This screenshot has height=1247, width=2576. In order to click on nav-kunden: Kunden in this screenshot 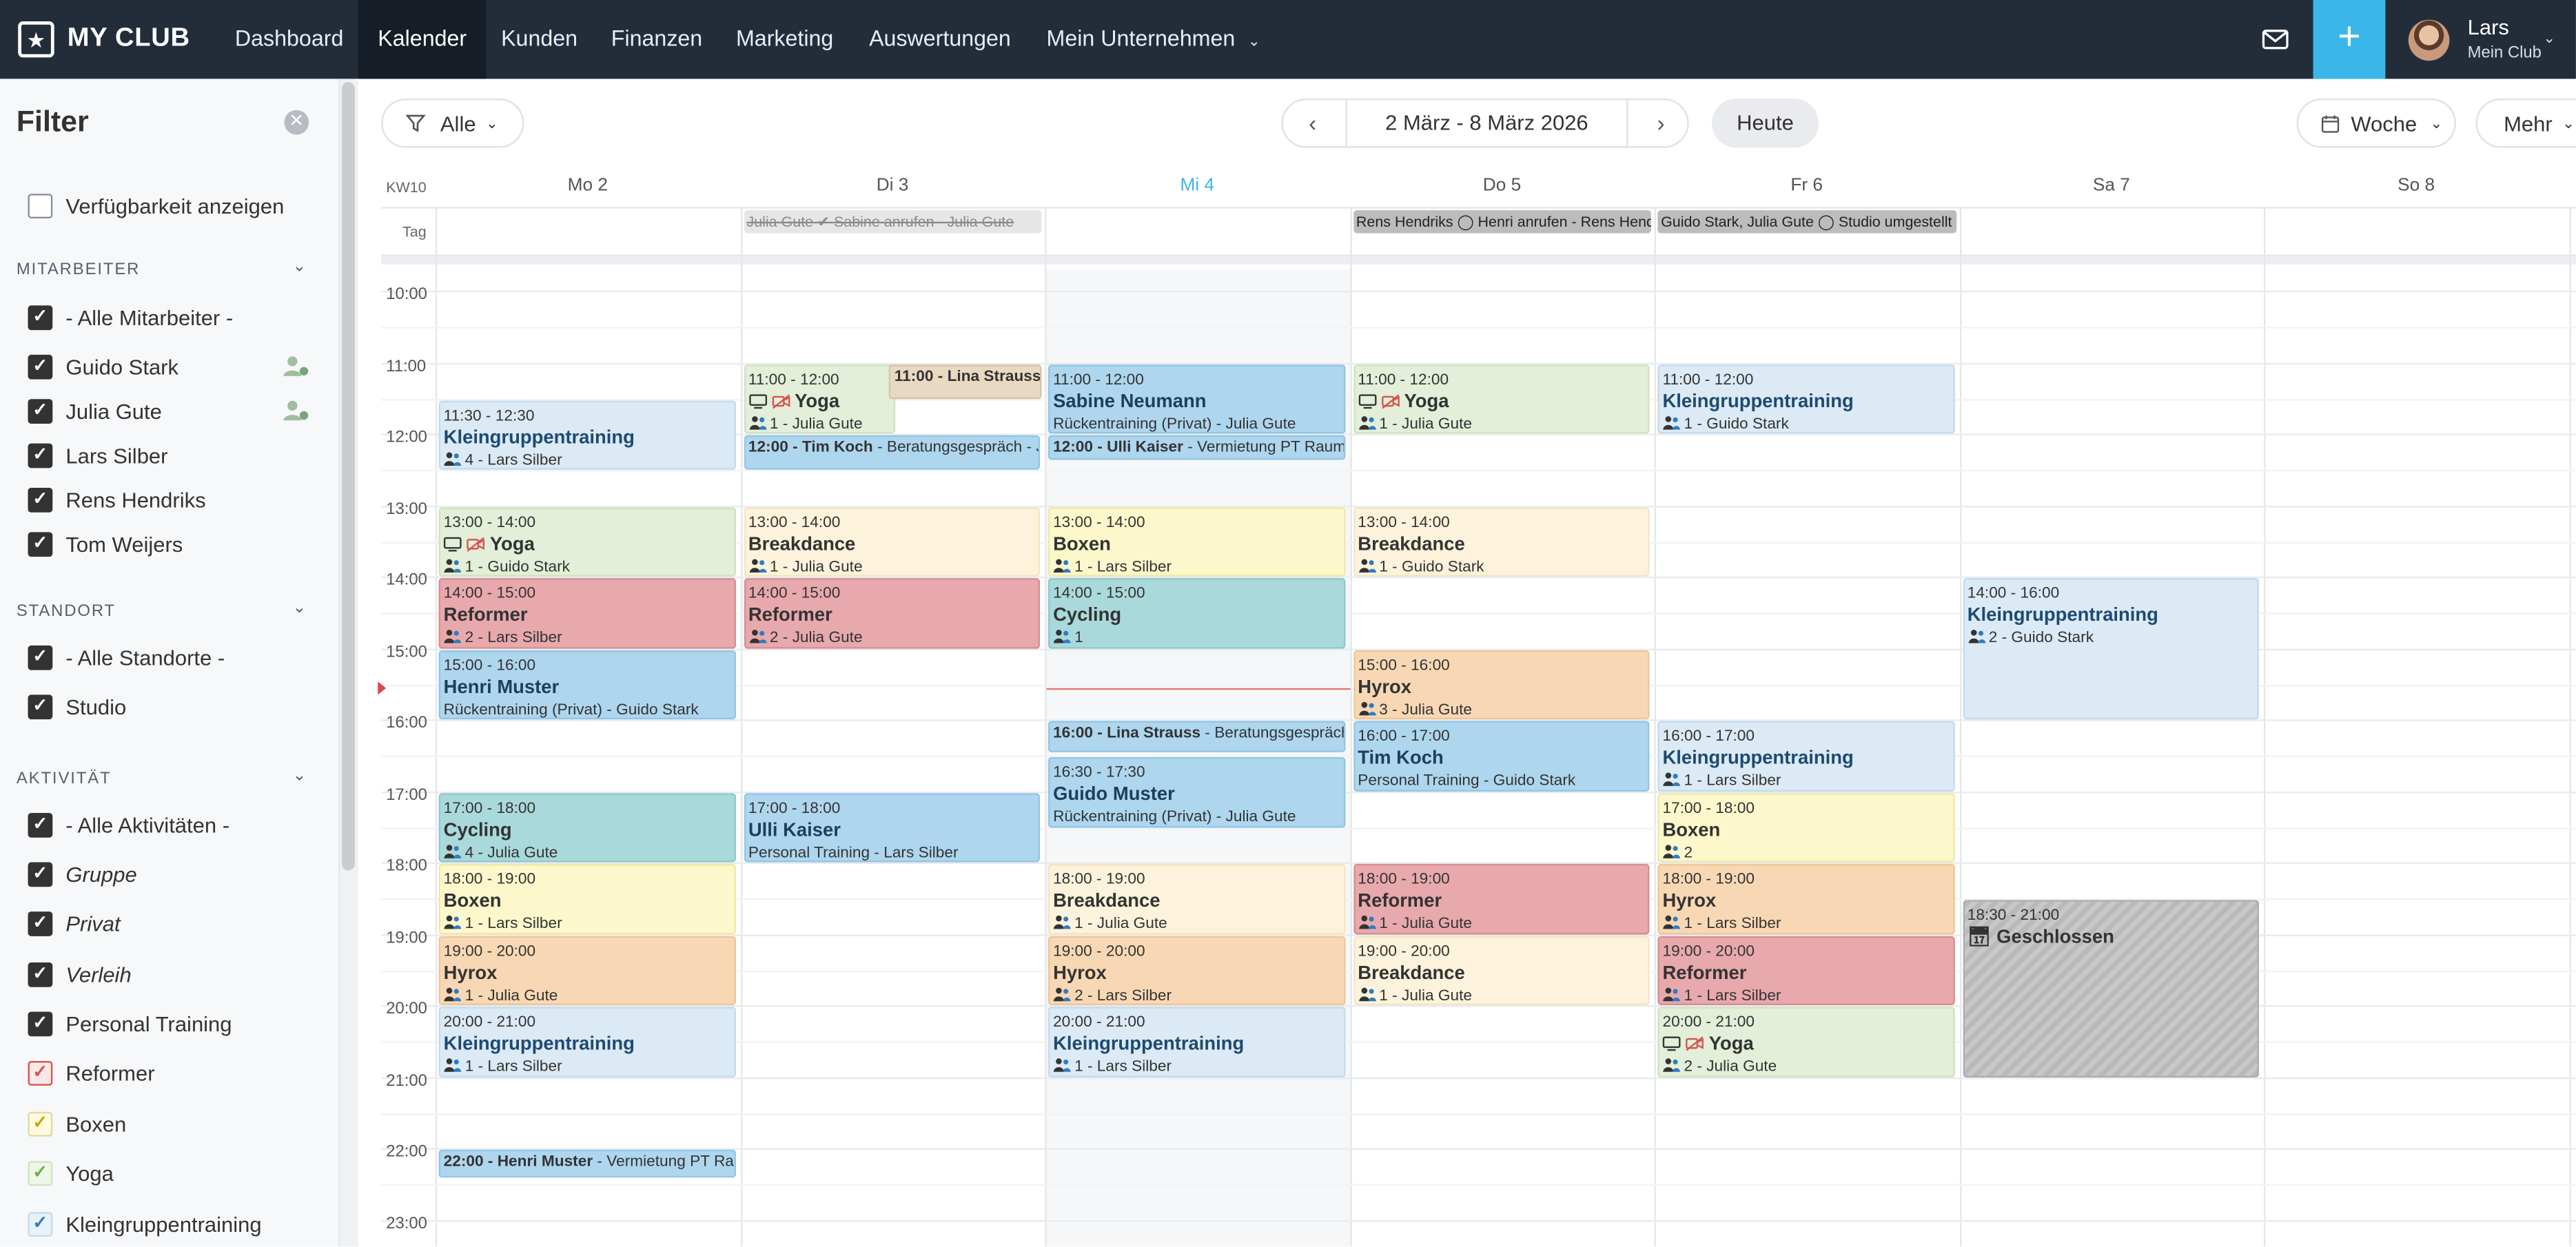, I will do `click(539, 38)`.